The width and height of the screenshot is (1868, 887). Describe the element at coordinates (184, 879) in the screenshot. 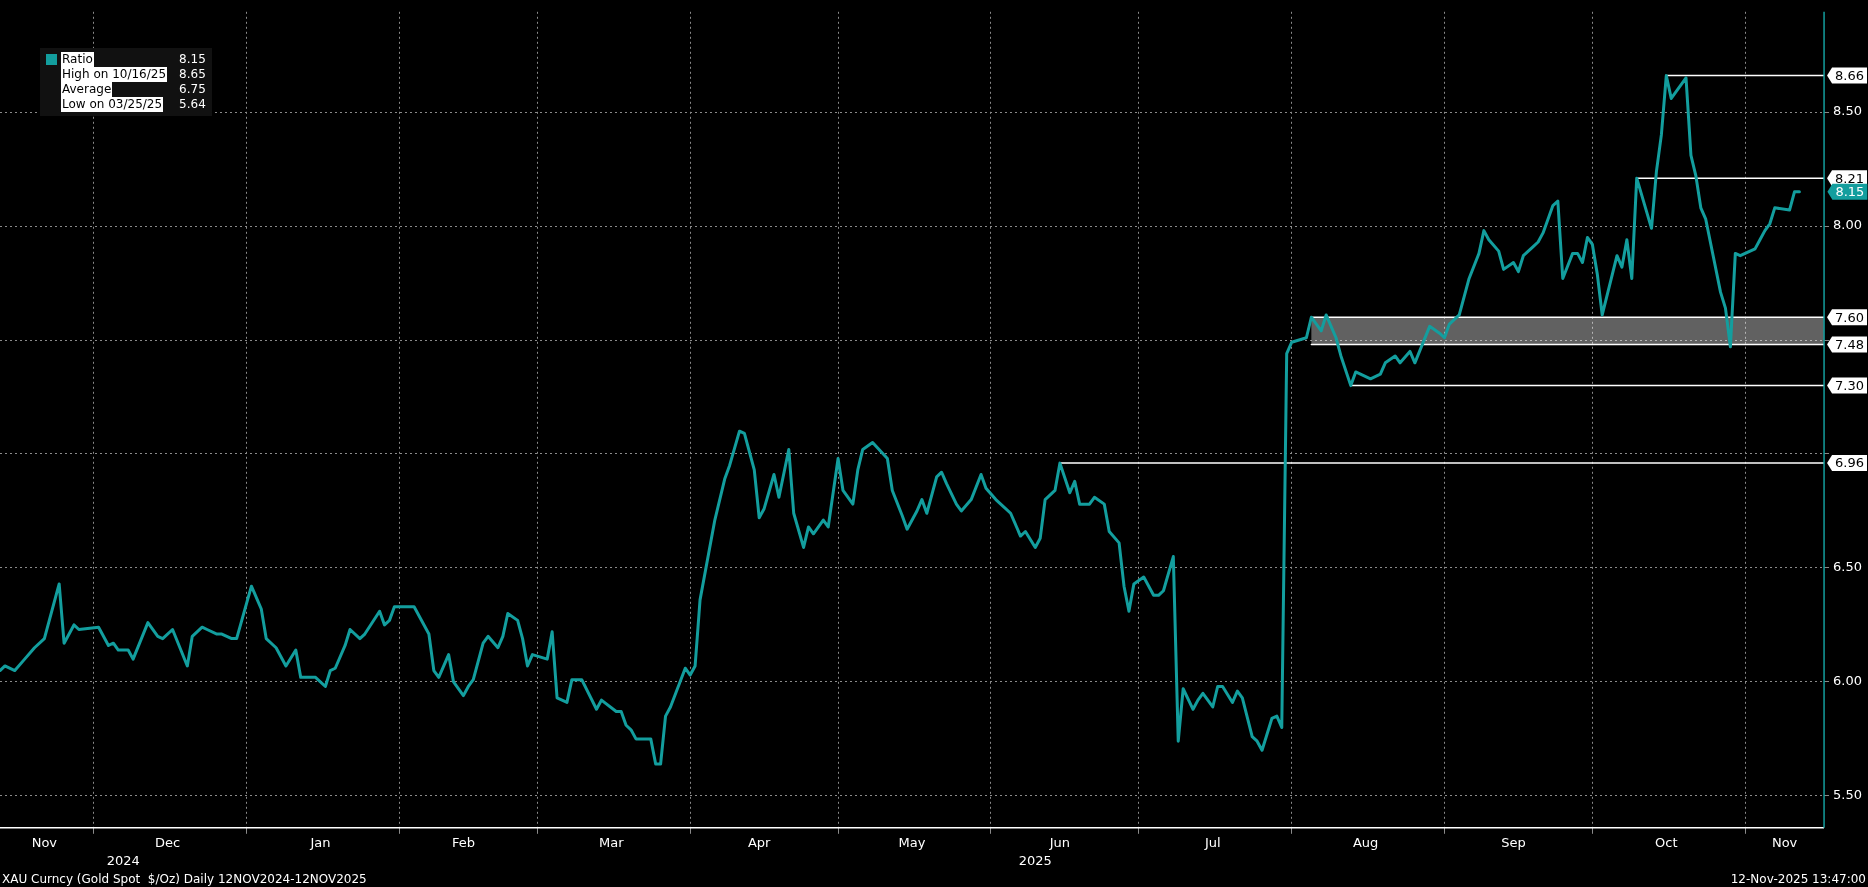

I see `text: XAU Curncy (Gold Spot $/Oz) Daily 12NOV2024-12NOV2025` at that location.